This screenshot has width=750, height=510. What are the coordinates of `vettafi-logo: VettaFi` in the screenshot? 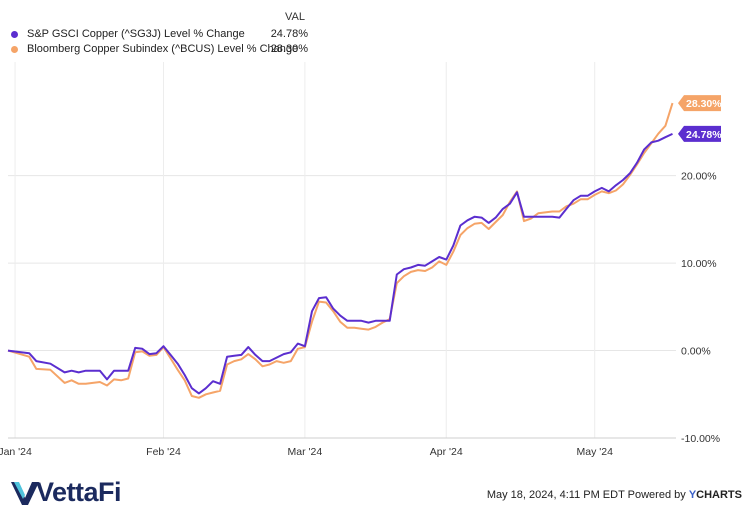 It's located at (95, 491).